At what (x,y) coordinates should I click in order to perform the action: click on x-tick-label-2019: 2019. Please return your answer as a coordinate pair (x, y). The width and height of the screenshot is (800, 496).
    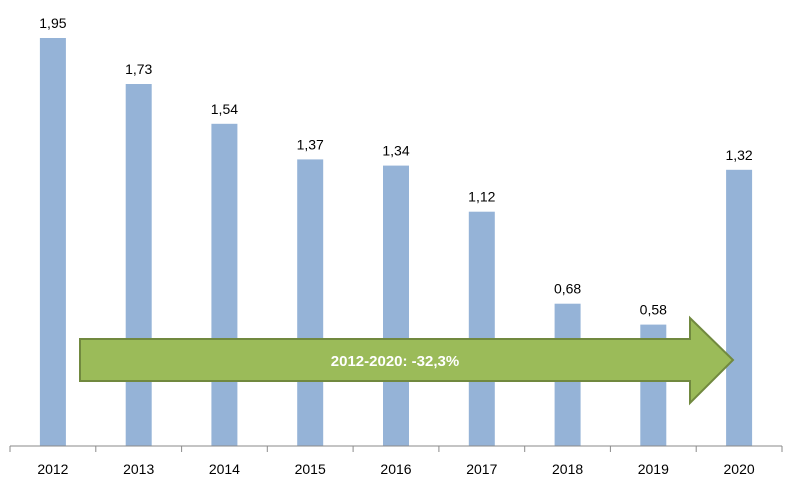
    Looking at the image, I should click on (653, 469).